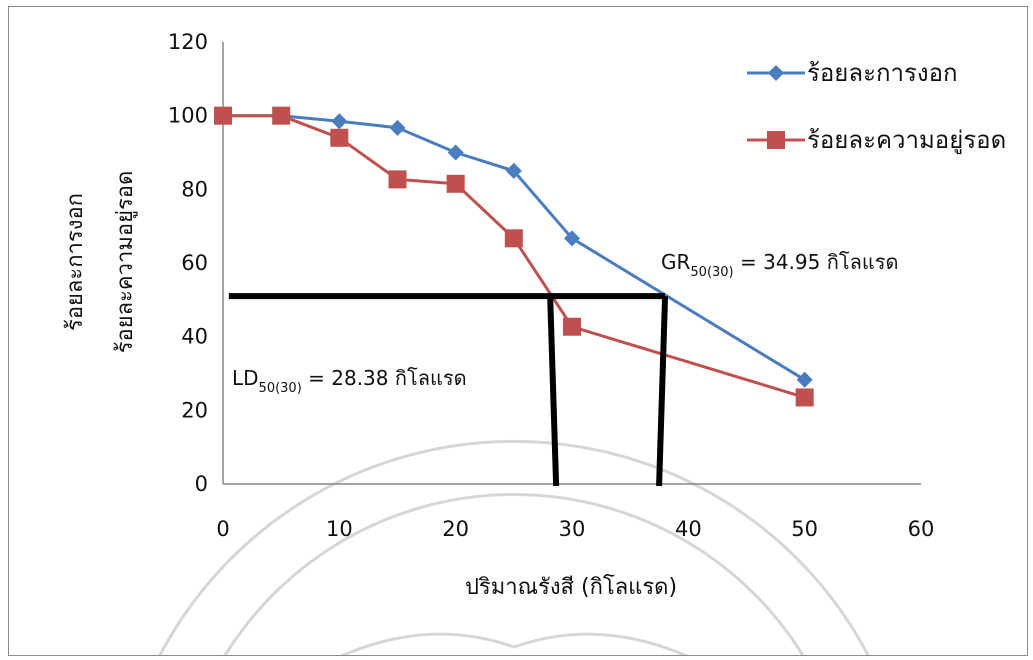 The width and height of the screenshot is (1033, 660). Describe the element at coordinates (245, 378) in the screenshot. I see `ld50-main: LD` at that location.